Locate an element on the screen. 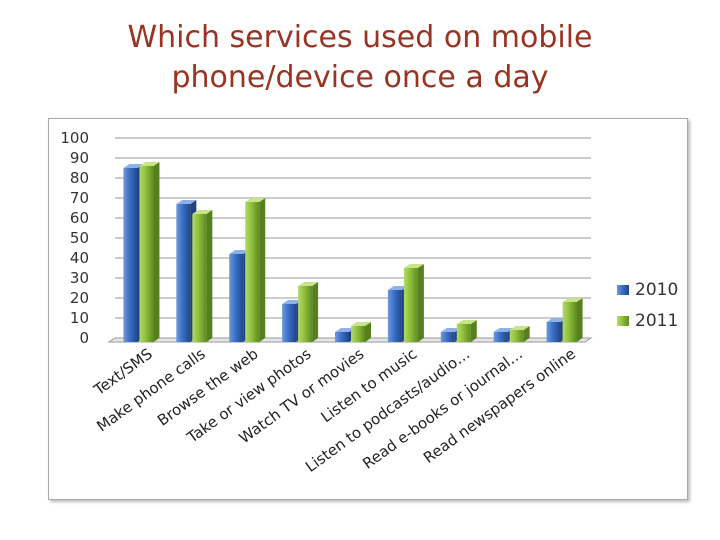  y-tick-label: 80 is located at coordinates (79, 178).